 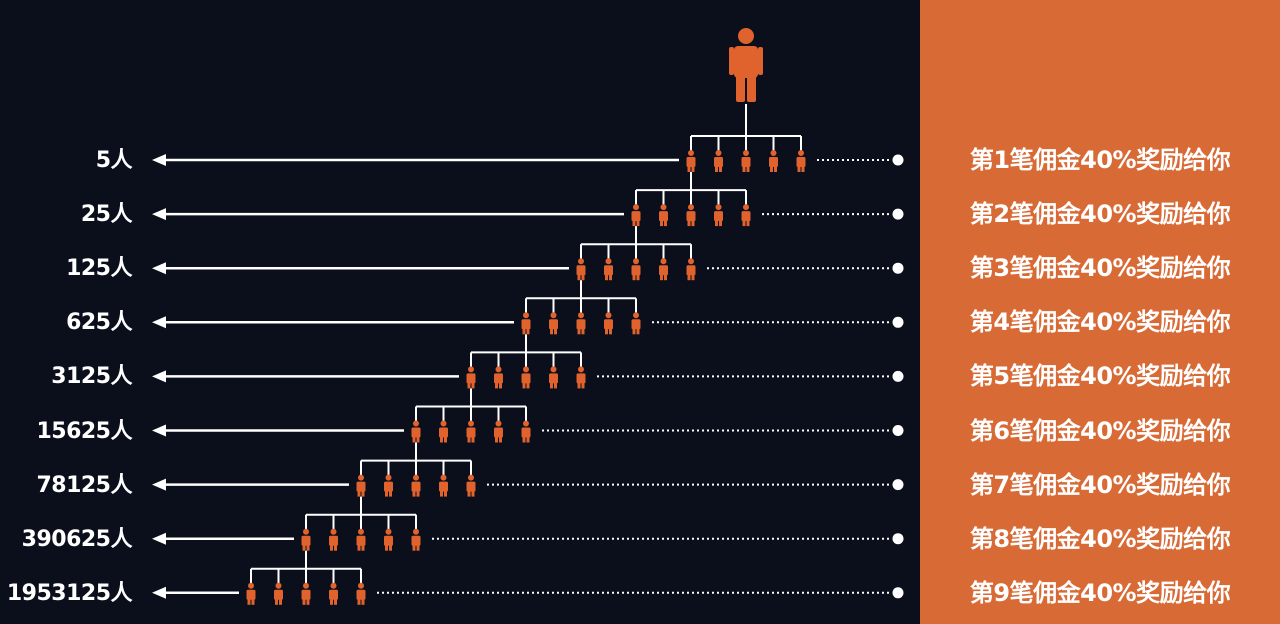 What do you see at coordinates (99, 269) in the screenshot?
I see `level-count-label: 125人` at bounding box center [99, 269].